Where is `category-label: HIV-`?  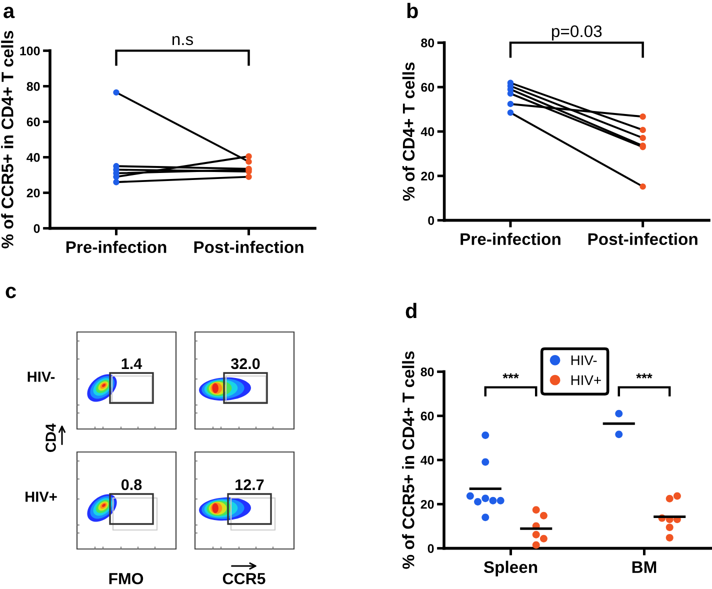
category-label: HIV- is located at coordinates (41, 377).